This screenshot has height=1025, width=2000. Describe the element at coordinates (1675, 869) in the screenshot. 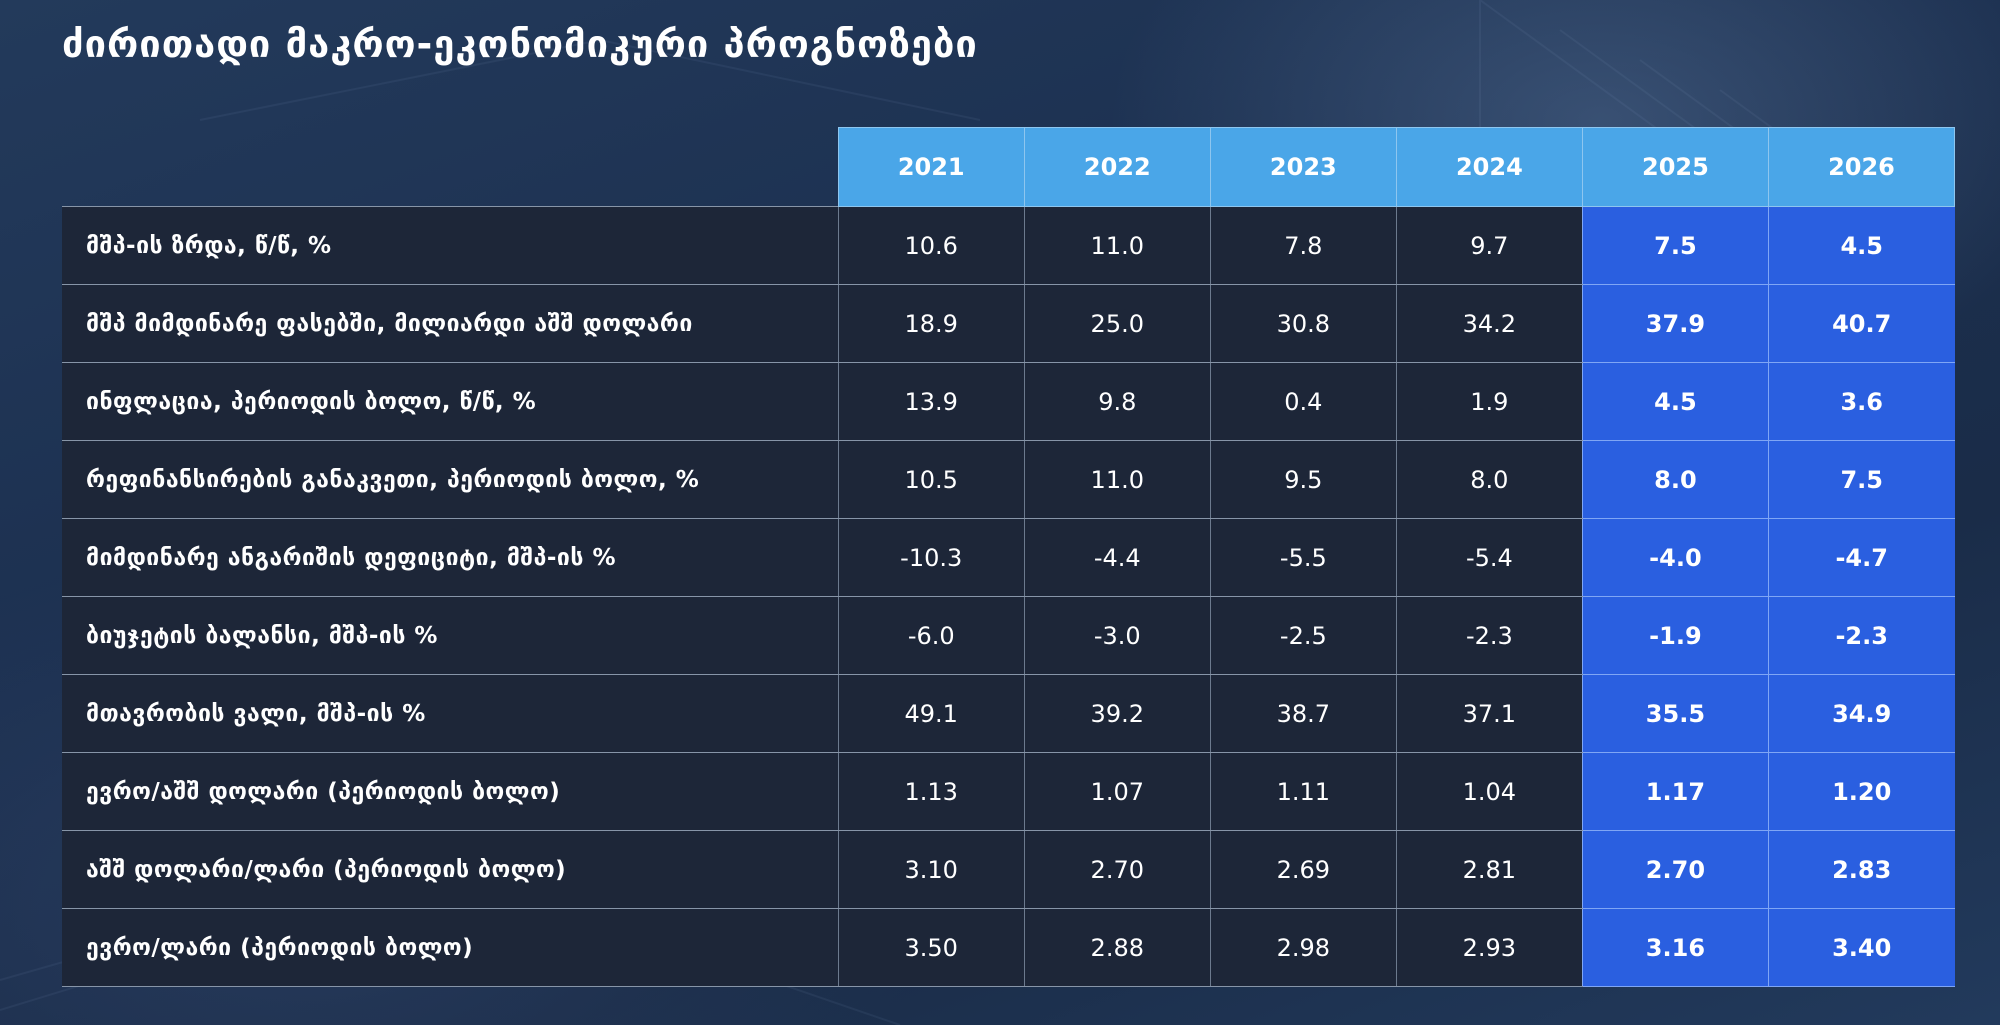

I see `forecast-value-cell: 2.70` at that location.